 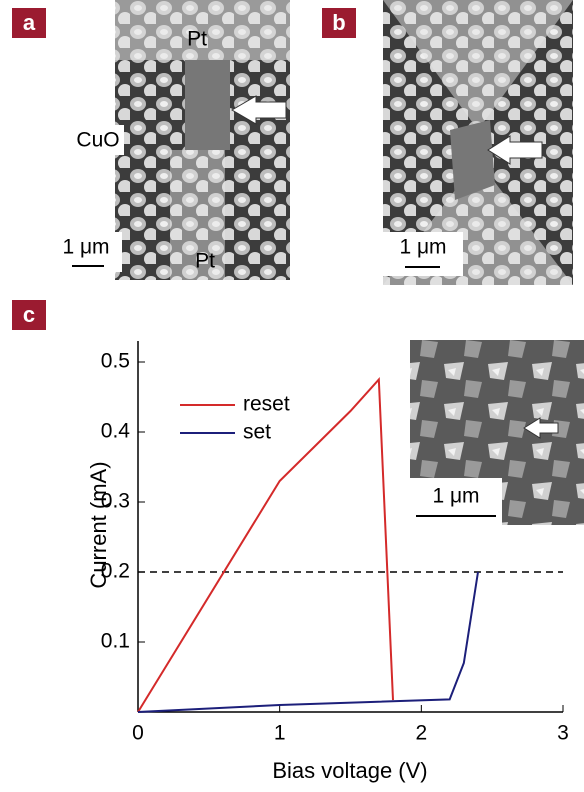 I want to click on legend-label: reset, so click(x=266, y=404).